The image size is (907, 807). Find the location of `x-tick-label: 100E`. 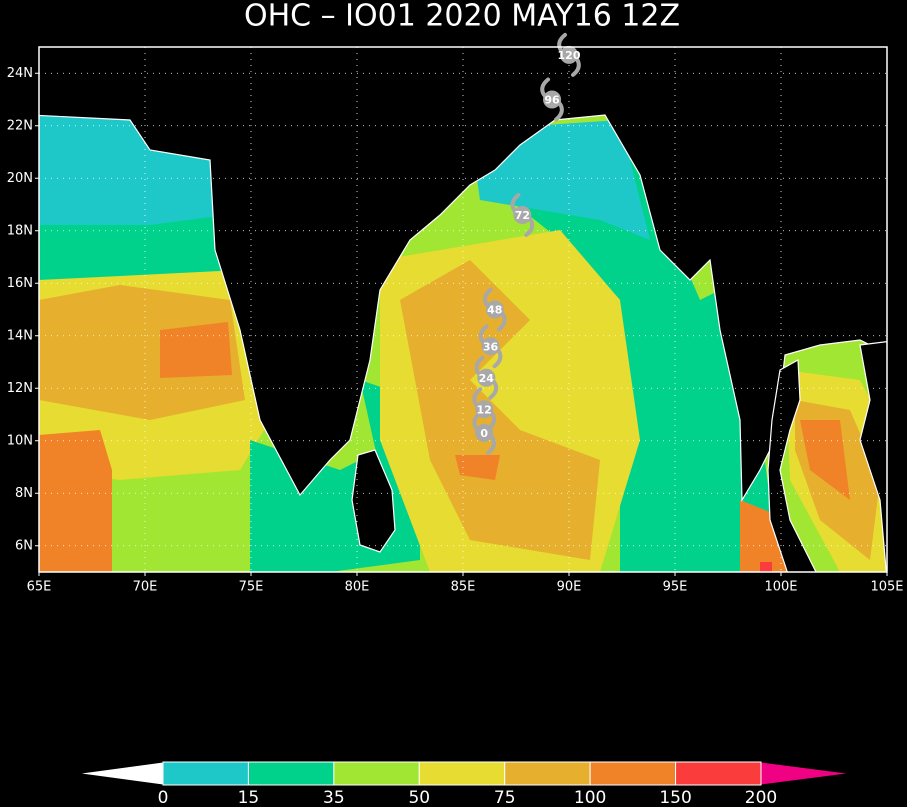

x-tick-label: 100E is located at coordinates (780, 587).